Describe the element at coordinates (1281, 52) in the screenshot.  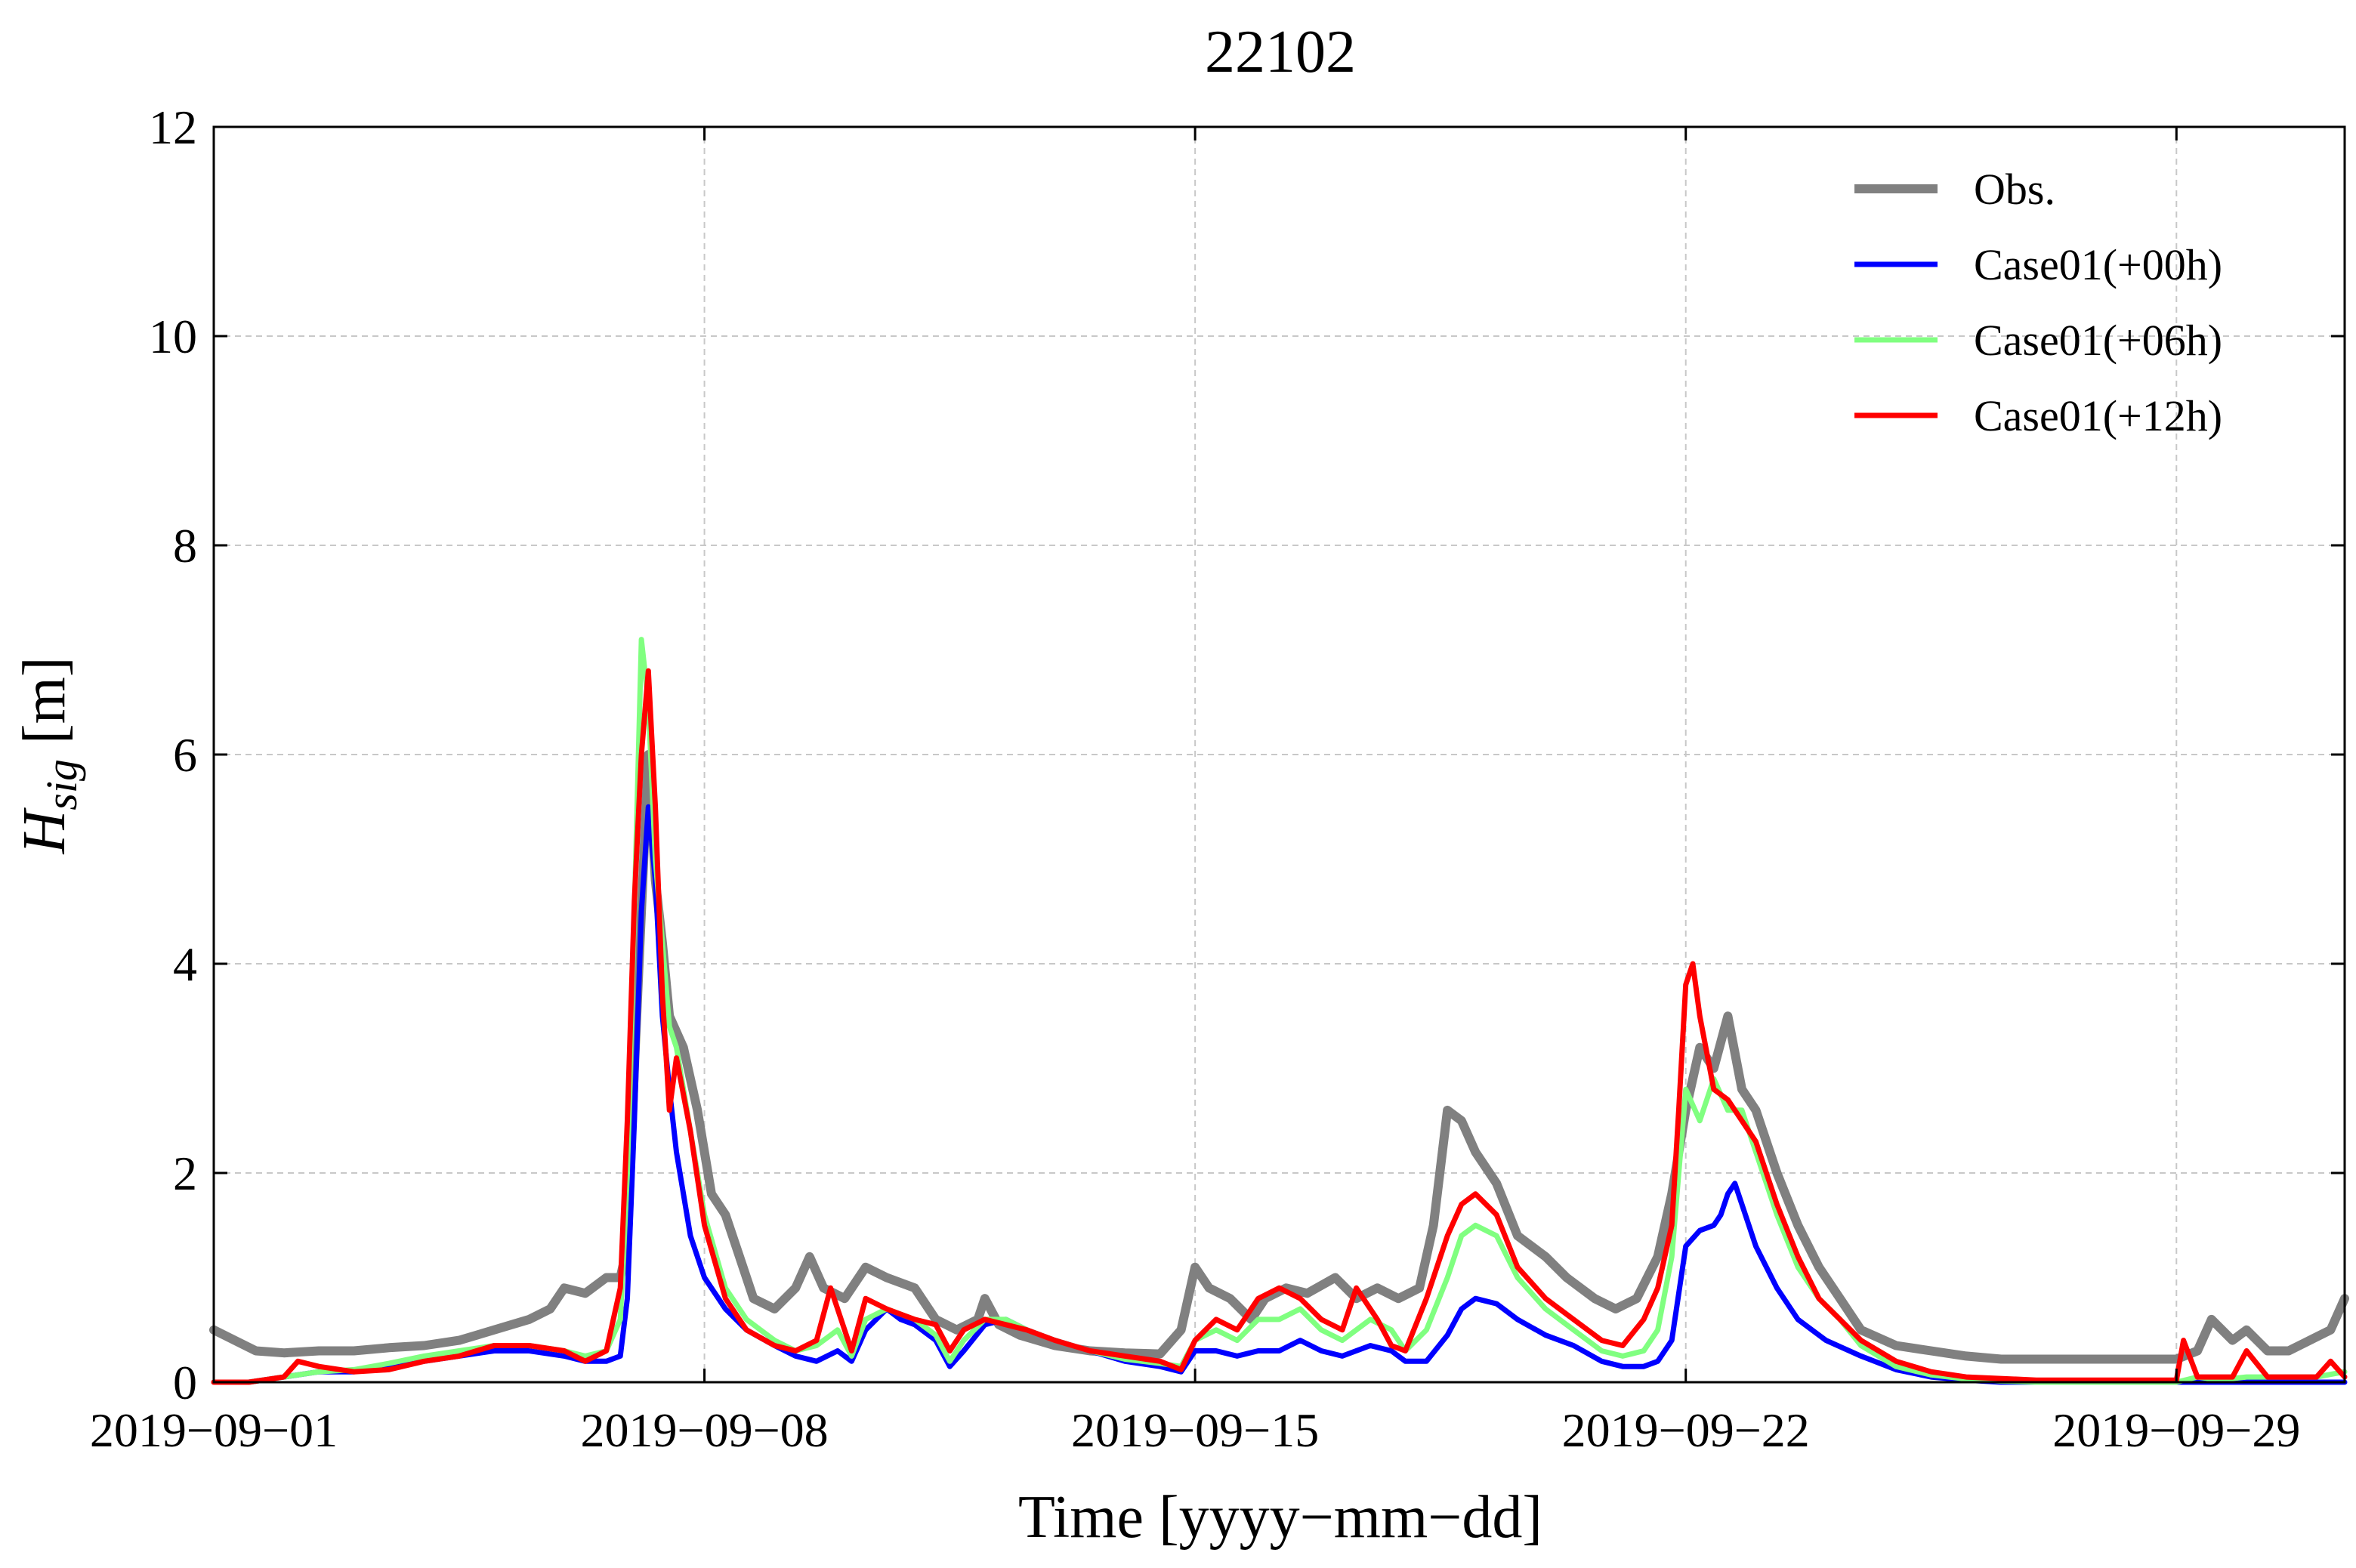
I see `chart-title: 22102` at that location.